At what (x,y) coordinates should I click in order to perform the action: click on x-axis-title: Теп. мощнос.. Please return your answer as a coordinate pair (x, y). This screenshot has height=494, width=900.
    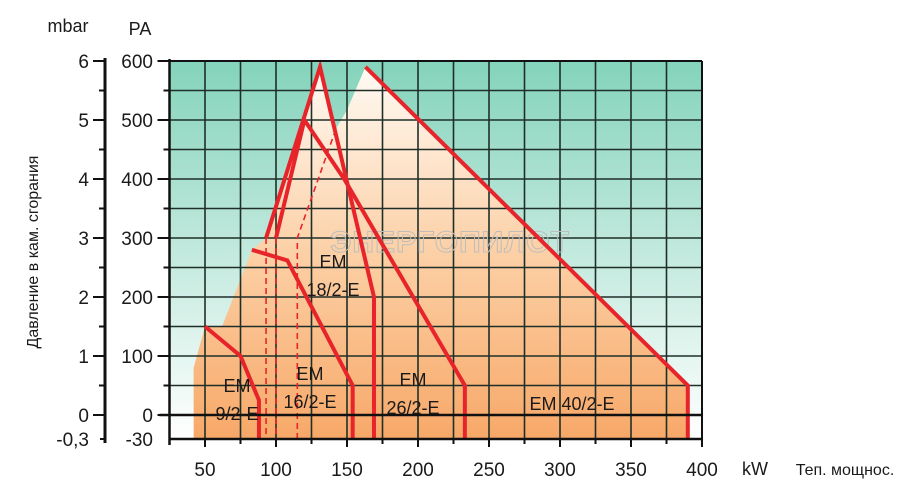
    Looking at the image, I should click on (845, 470).